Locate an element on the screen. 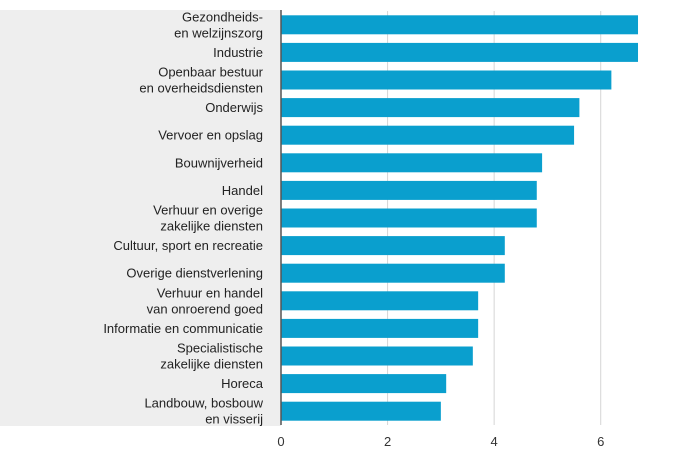  category-label-line: Industrie is located at coordinates (238, 52).